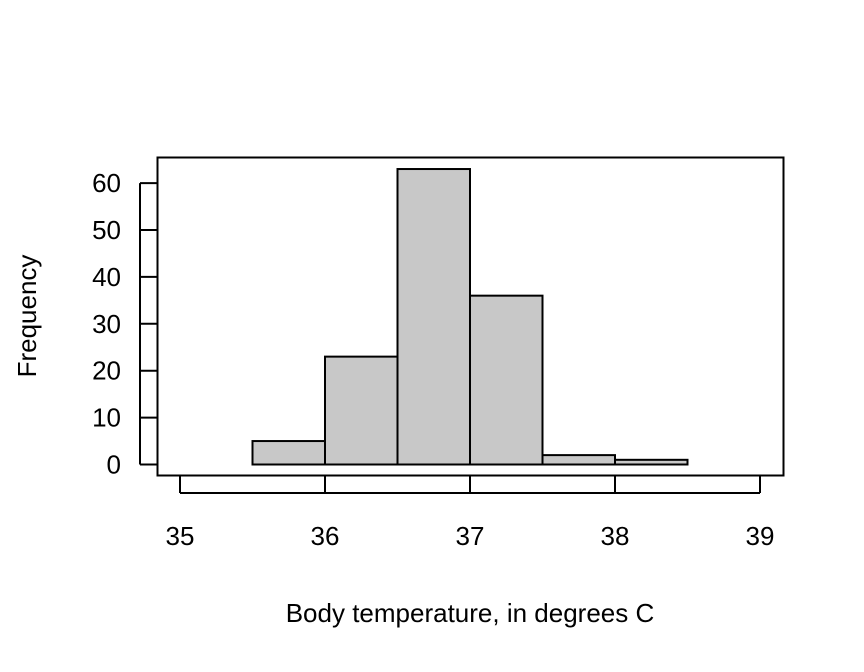  Describe the element at coordinates (106, 277) in the screenshot. I see `y-tick-label: 40` at that location.